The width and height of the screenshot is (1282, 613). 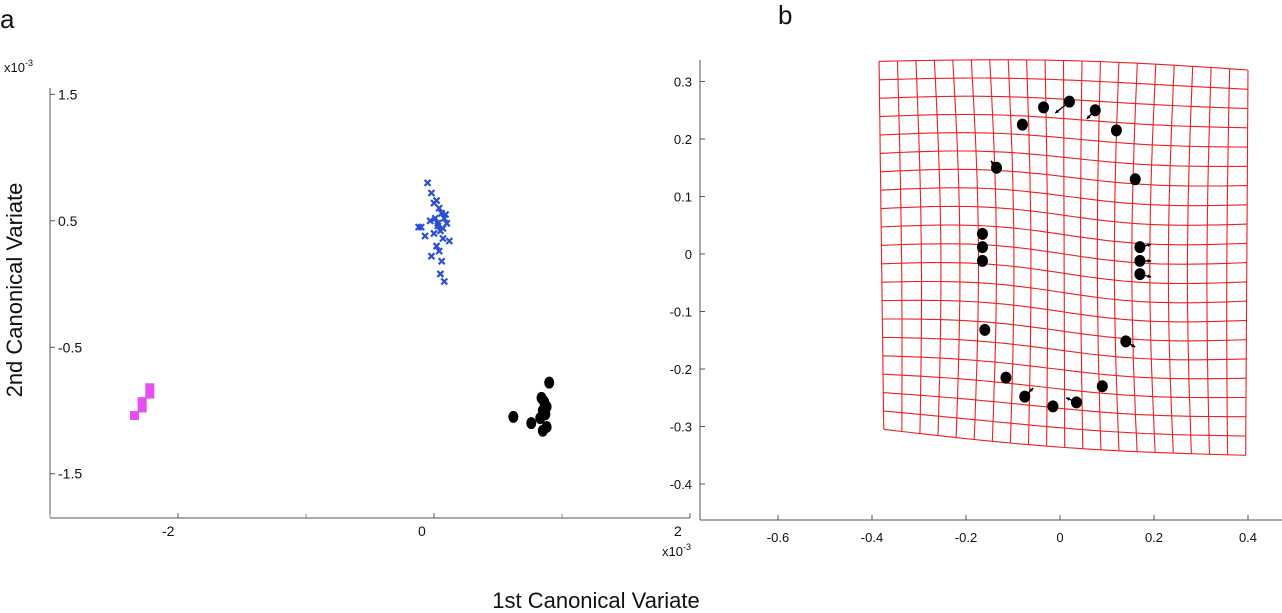 I want to click on a-x-tick-label: 0, so click(x=422, y=531).